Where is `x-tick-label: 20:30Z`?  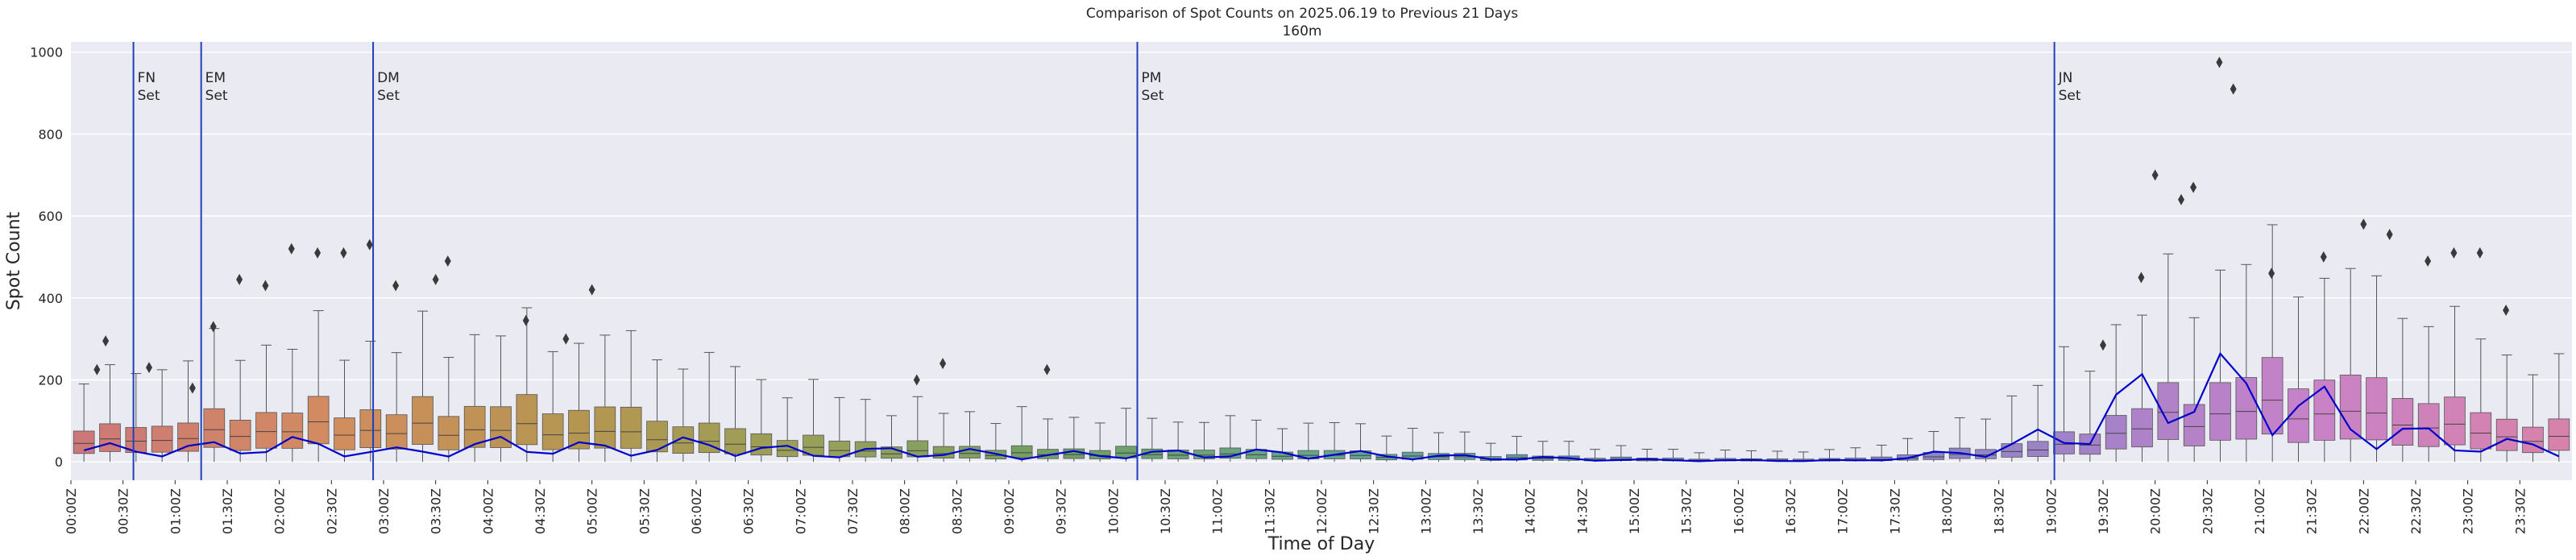 x-tick-label: 20:30Z is located at coordinates (2207, 511).